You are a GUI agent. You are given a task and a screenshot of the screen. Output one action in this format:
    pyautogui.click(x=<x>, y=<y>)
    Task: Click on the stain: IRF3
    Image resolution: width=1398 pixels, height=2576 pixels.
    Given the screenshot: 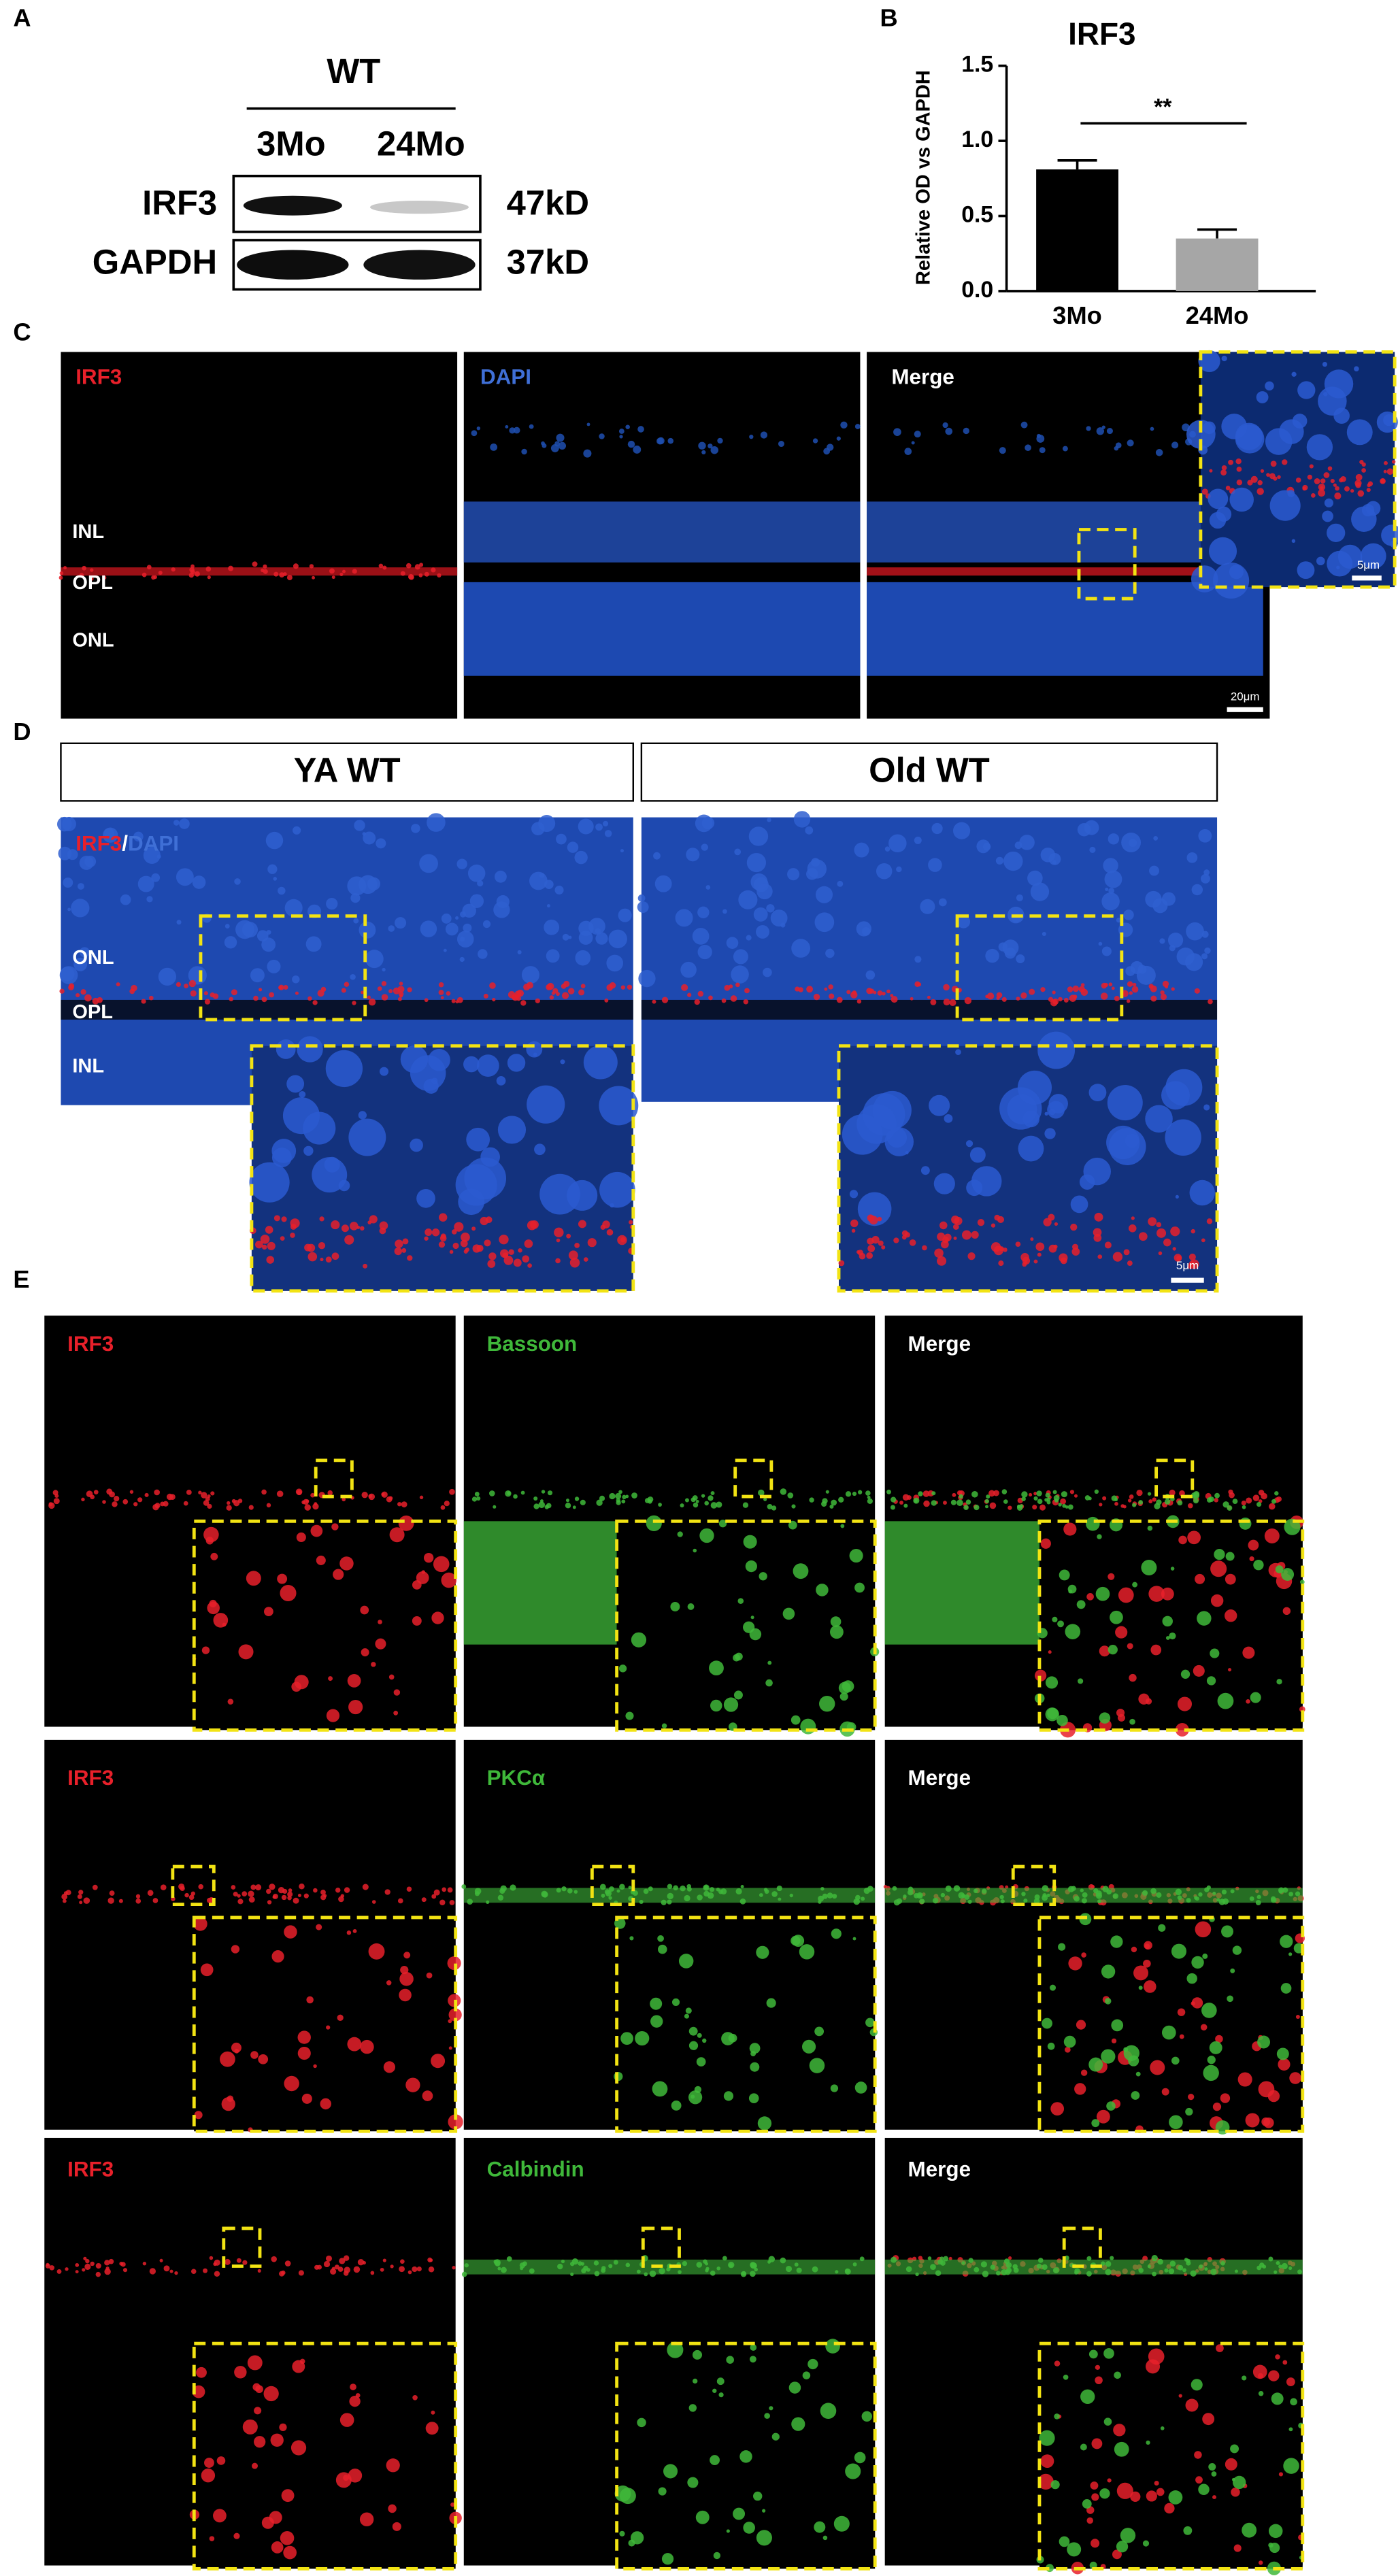 What is the action you would take?
    pyautogui.click(x=99, y=844)
    